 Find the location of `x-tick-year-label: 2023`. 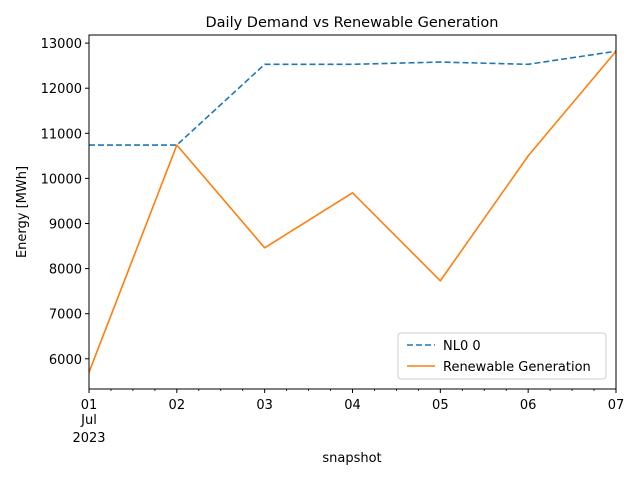

x-tick-year-label: 2023 is located at coordinates (88, 438).